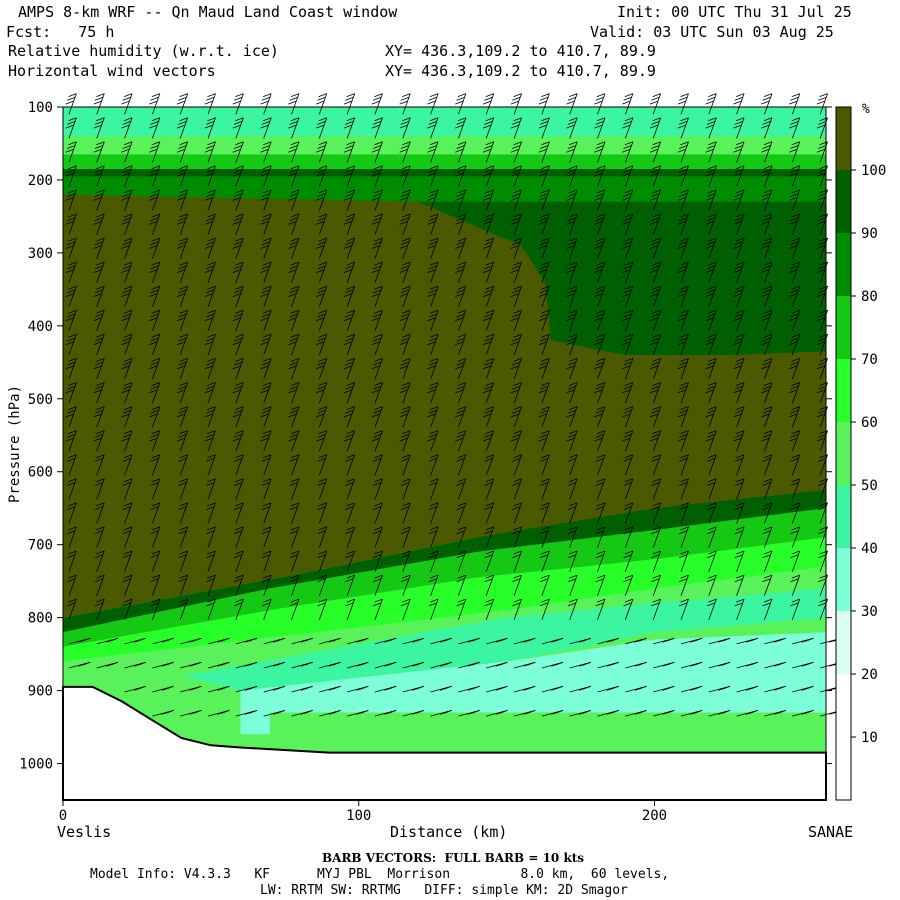 Image resolution: width=900 pixels, height=900 pixels. What do you see at coordinates (40, 254) in the screenshot?
I see `y-tick-label: 300` at bounding box center [40, 254].